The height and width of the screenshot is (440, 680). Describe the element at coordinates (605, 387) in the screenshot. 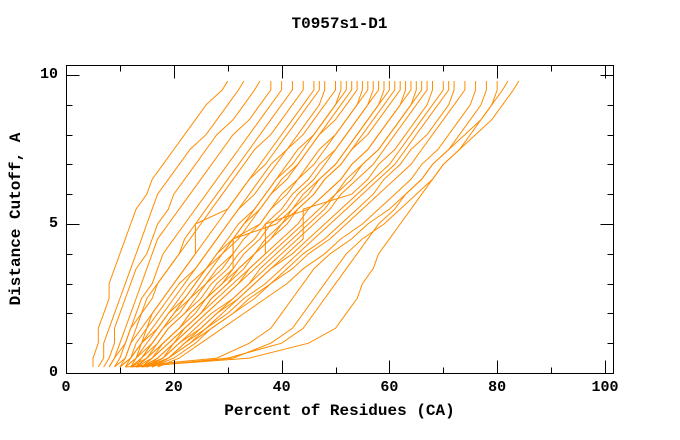

I see `x-tick-label: 100` at that location.